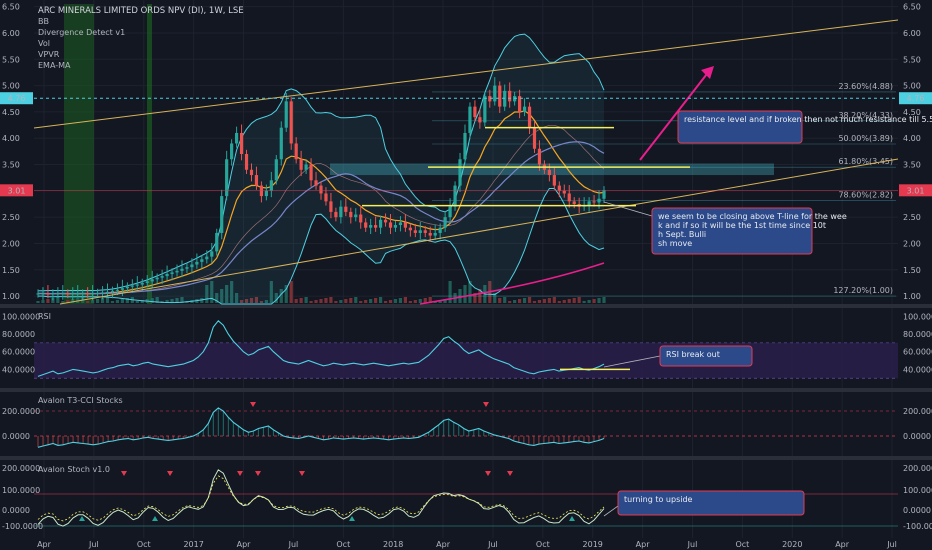 The width and height of the screenshot is (932, 550). I want to click on price-tick-right-11: 1.00, so click(912, 296).